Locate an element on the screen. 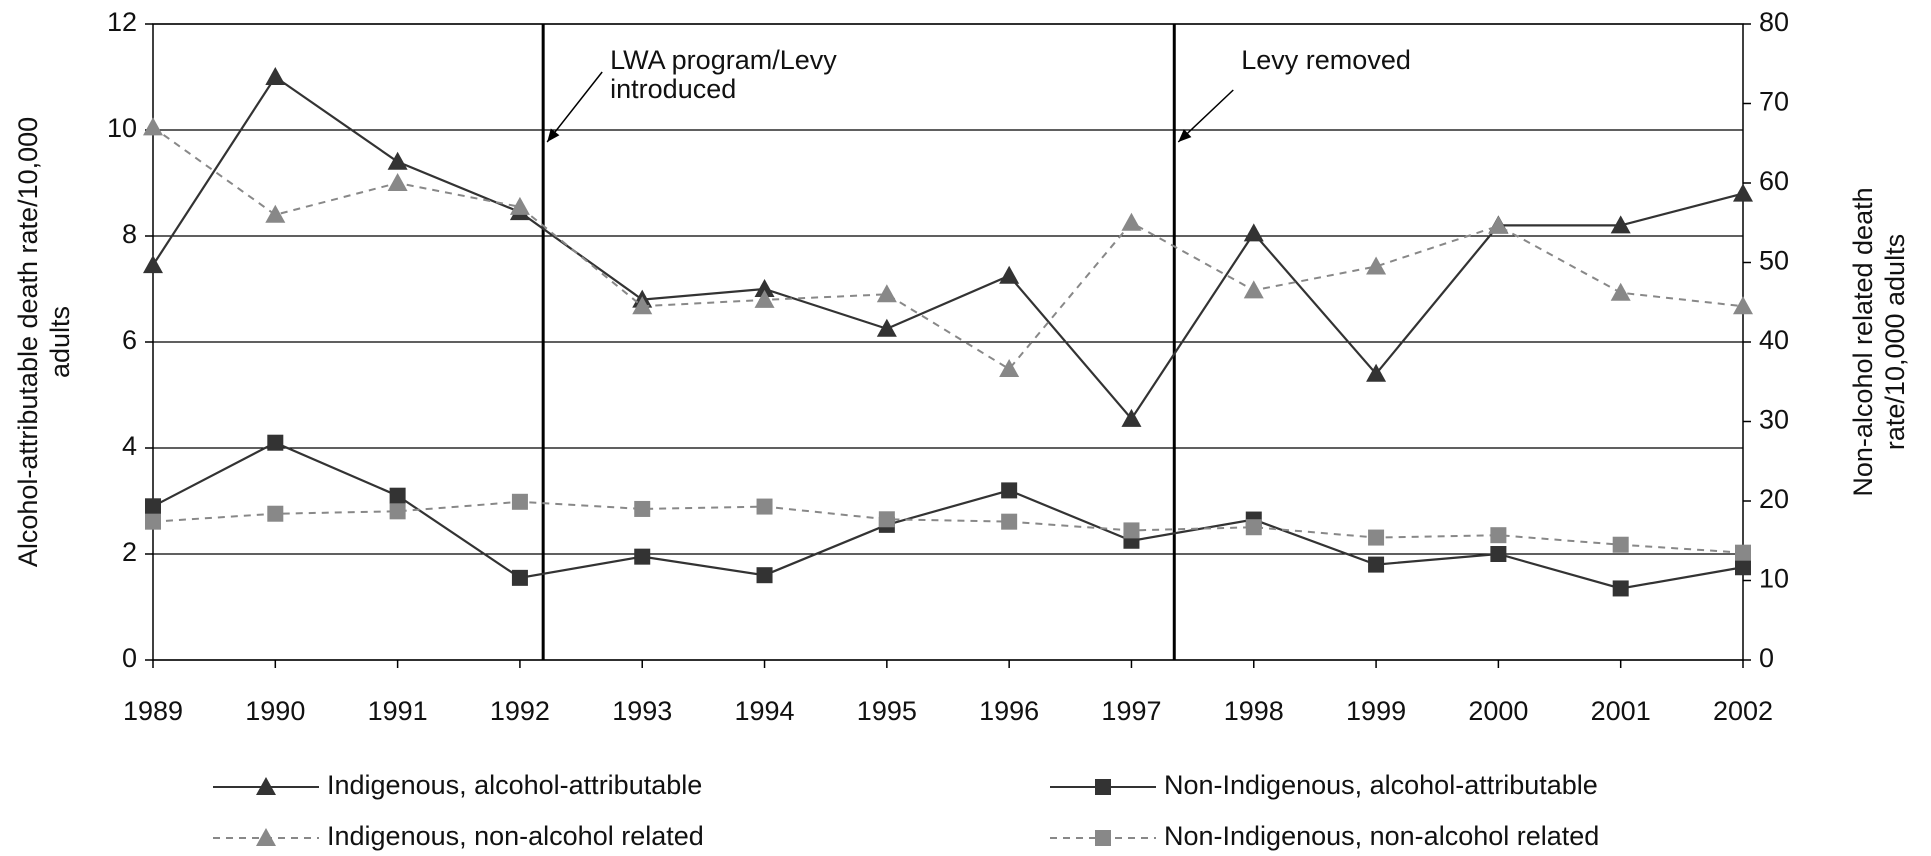  legend-label: Indigenous, alcohol-attributable is located at coordinates (514, 785).